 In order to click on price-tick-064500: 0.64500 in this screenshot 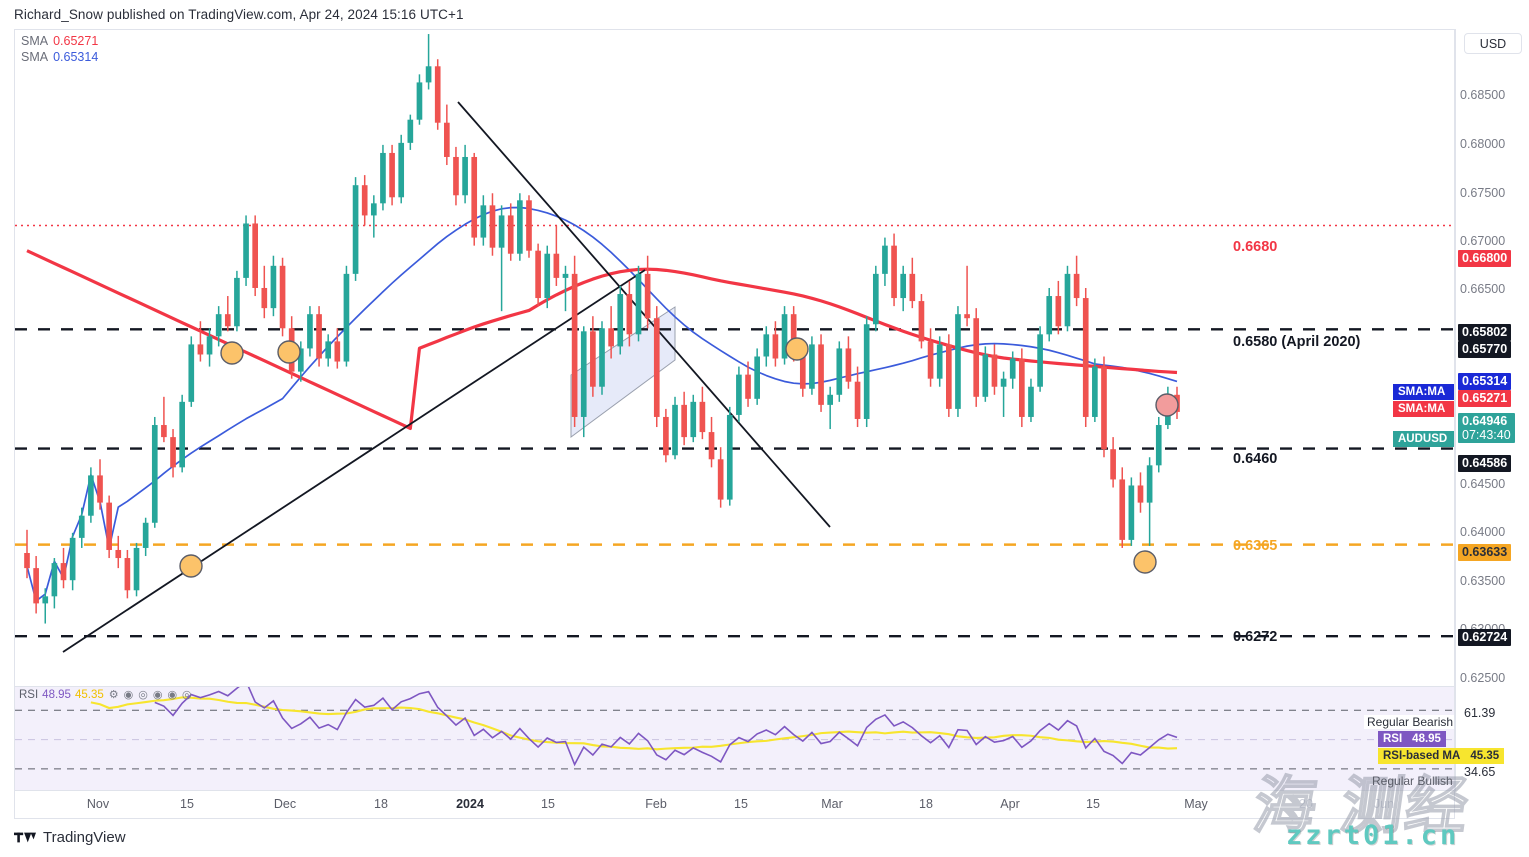, I will do `click(1483, 484)`.